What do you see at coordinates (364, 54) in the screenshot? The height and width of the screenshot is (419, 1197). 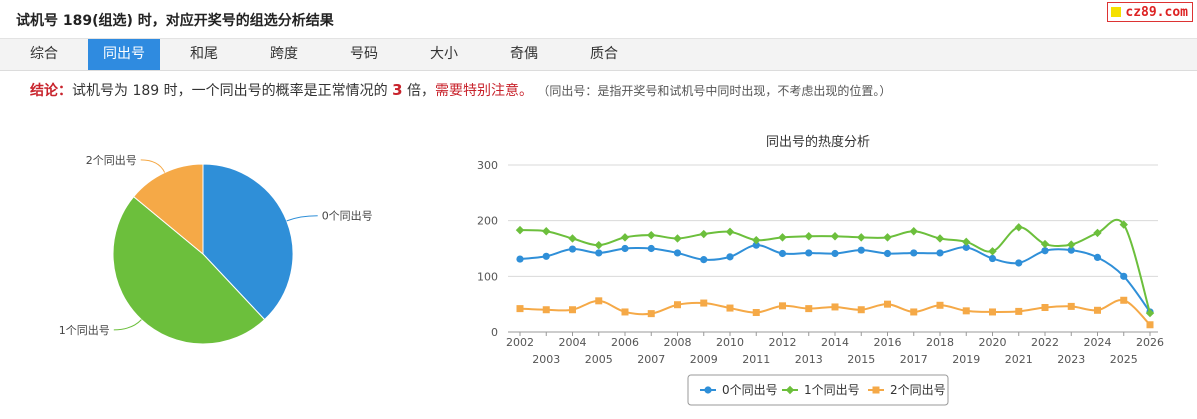 I see `tab-haoma: 号码` at bounding box center [364, 54].